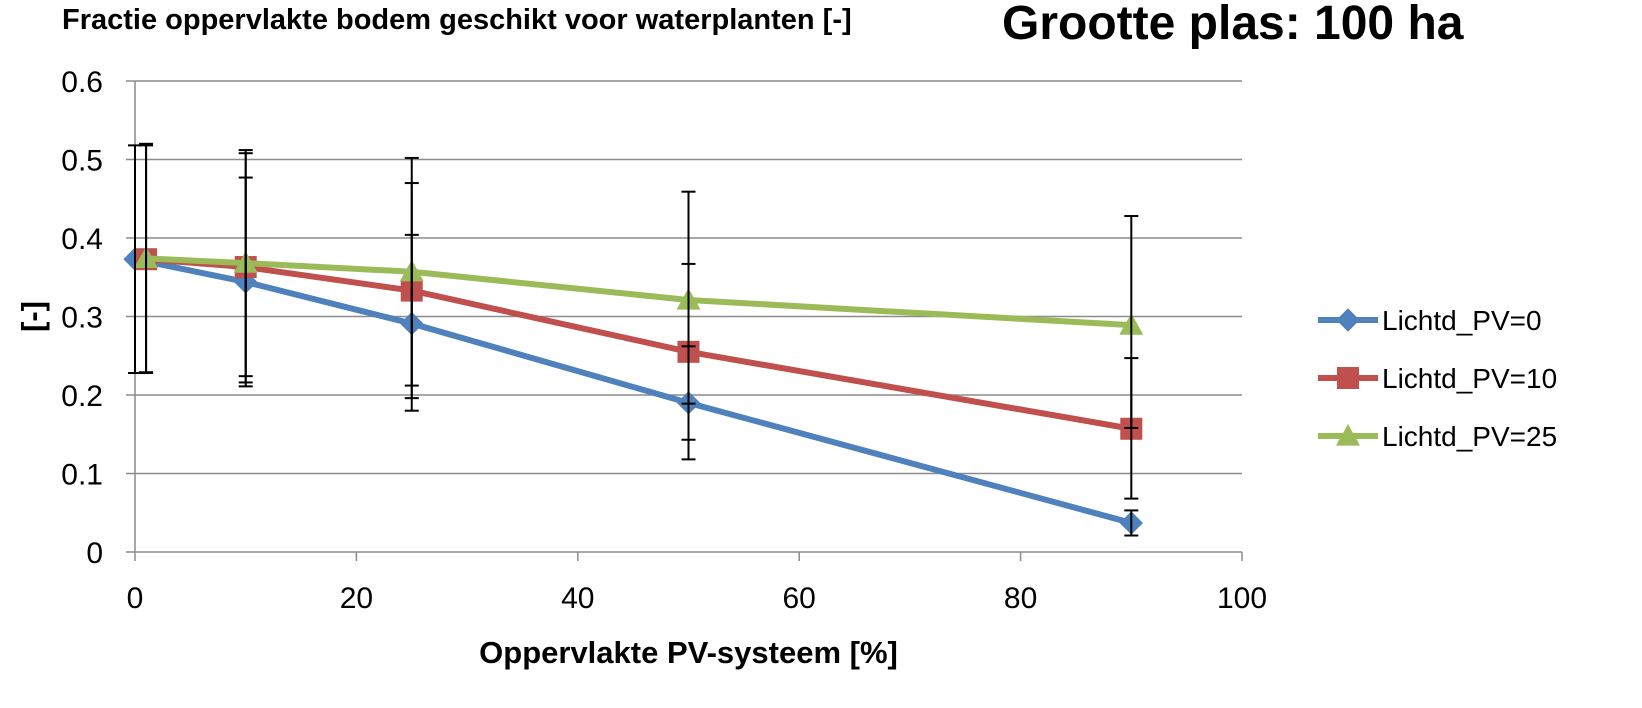 This screenshot has height=708, width=1642. Describe the element at coordinates (82, 318) in the screenshot. I see `y-tick-label: 0.3` at that location.